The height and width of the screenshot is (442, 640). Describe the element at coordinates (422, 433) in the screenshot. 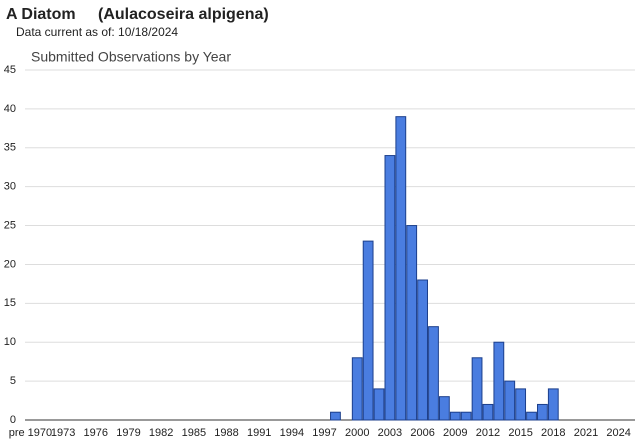

I see `x-tick-label: 2006` at that location.